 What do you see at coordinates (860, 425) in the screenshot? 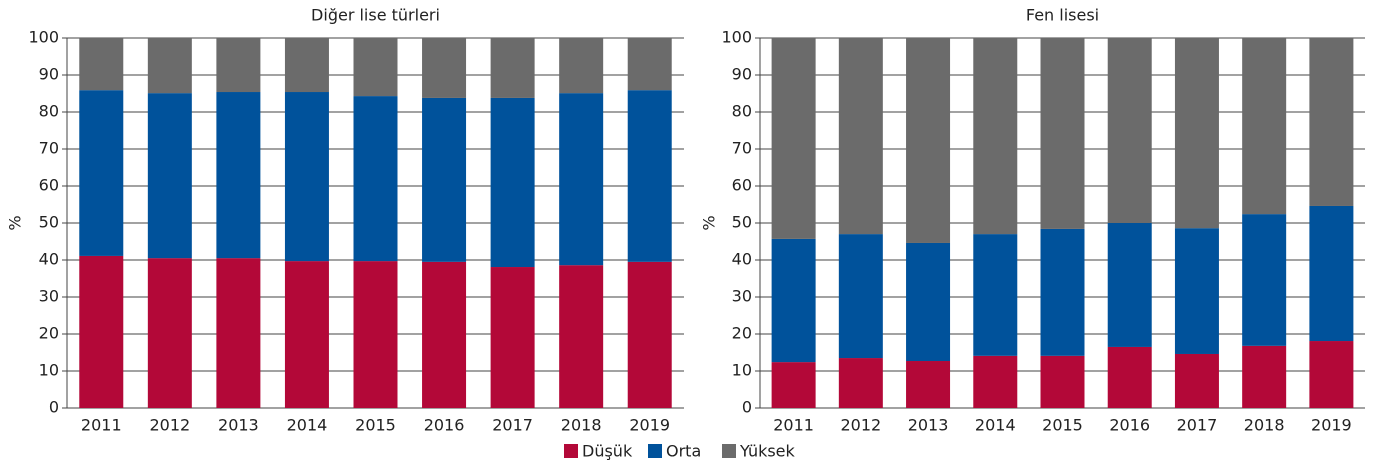
I see `x-tick-label: 2012` at bounding box center [860, 425].